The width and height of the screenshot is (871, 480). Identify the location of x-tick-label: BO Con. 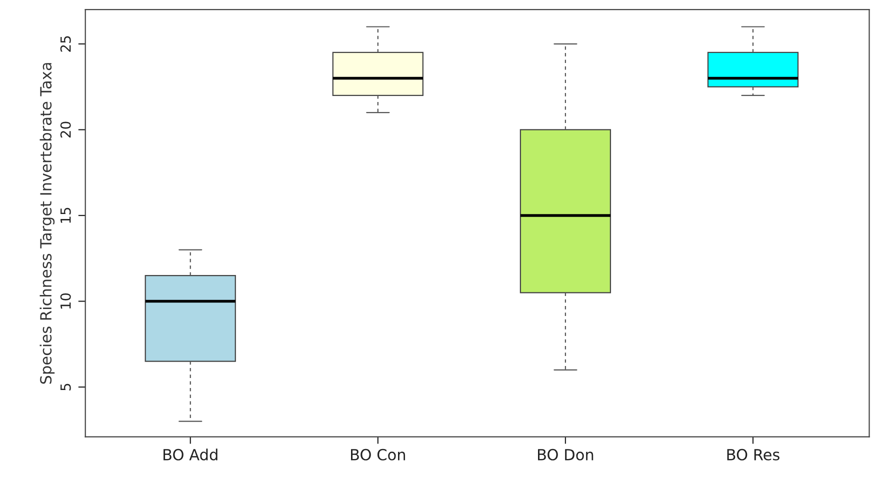
(378, 454).